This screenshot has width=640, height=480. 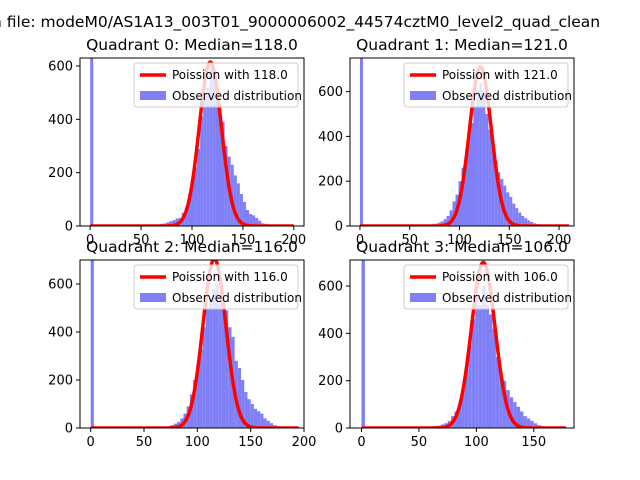 What do you see at coordinates (487, 287) in the screenshot?
I see `legend: Poission with 106.0 Observed distribution` at bounding box center [487, 287].